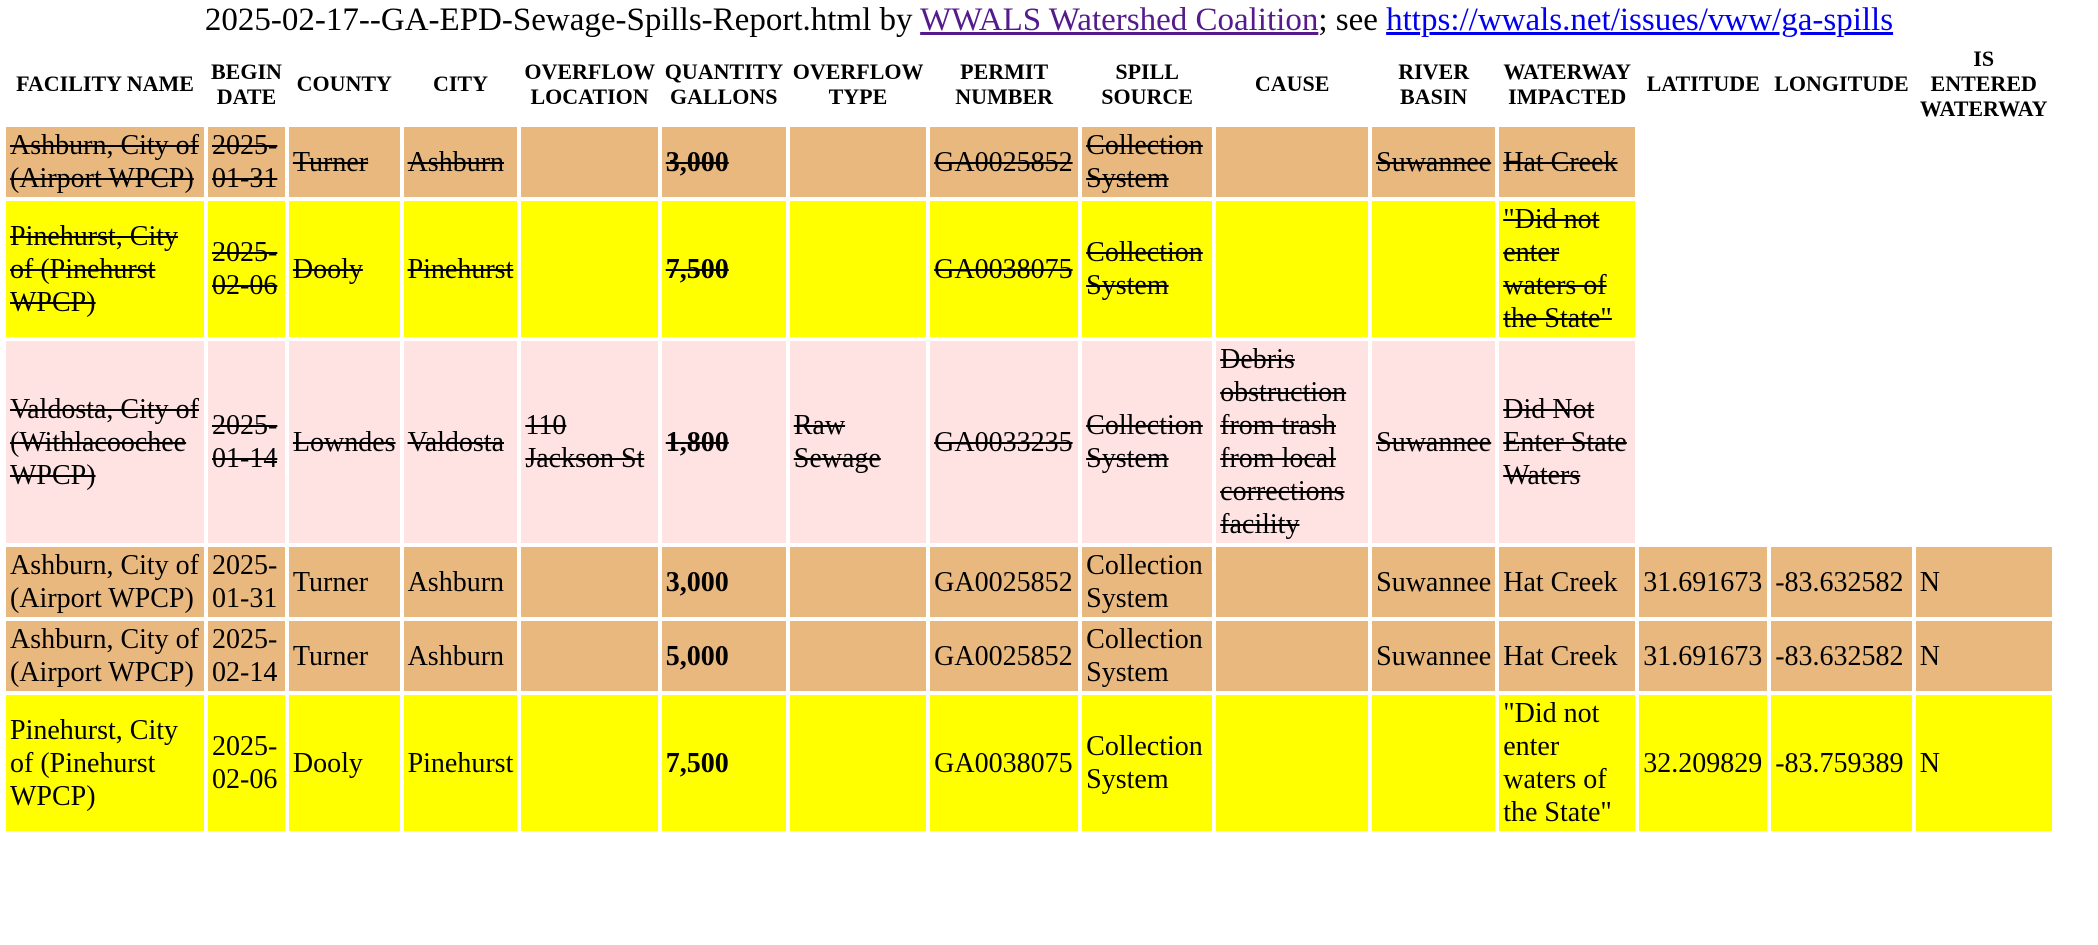  What do you see at coordinates (246, 763) in the screenshot?
I see `cell-begin-date: 2025-02-06` at bounding box center [246, 763].